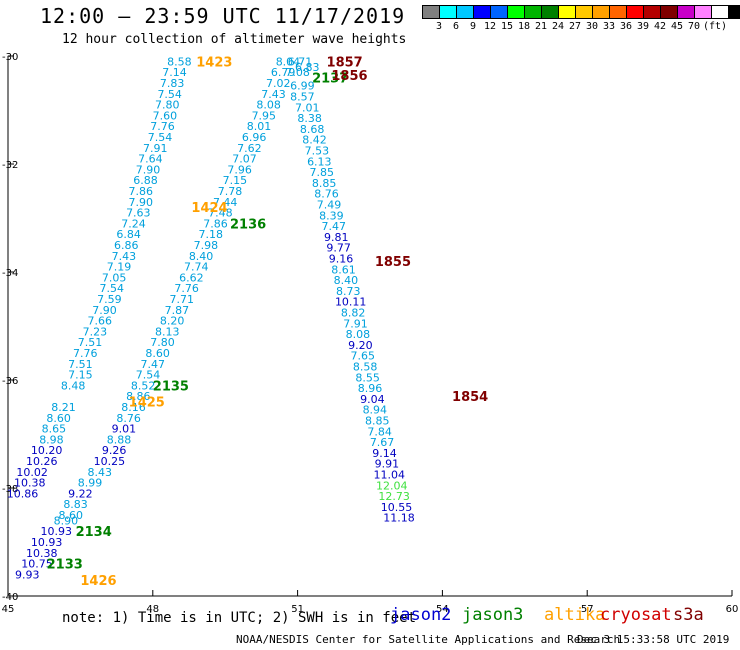  I want to click on wave-height-point: 7.14, so click(174, 72).